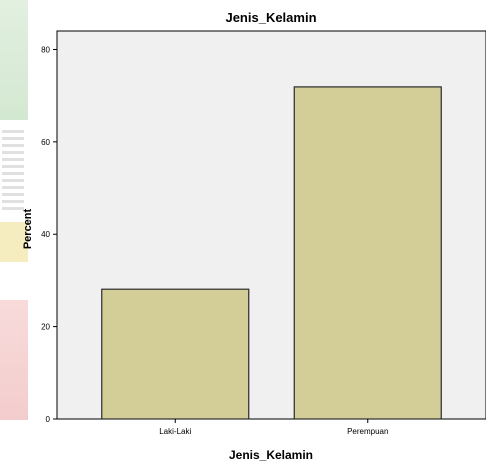 Image resolution: width=486 pixels, height=466 pixels. Describe the element at coordinates (175, 431) in the screenshot. I see `x-tick-label: Laki-Laki` at that location.